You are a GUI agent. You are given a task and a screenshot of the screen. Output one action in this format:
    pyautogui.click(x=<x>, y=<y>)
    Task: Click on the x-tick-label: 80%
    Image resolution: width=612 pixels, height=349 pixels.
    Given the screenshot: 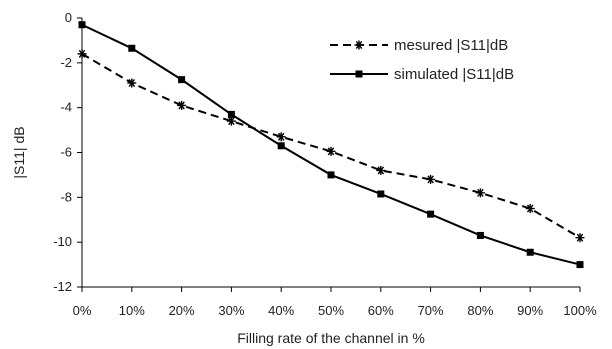 What is the action you would take?
    pyautogui.click(x=480, y=310)
    